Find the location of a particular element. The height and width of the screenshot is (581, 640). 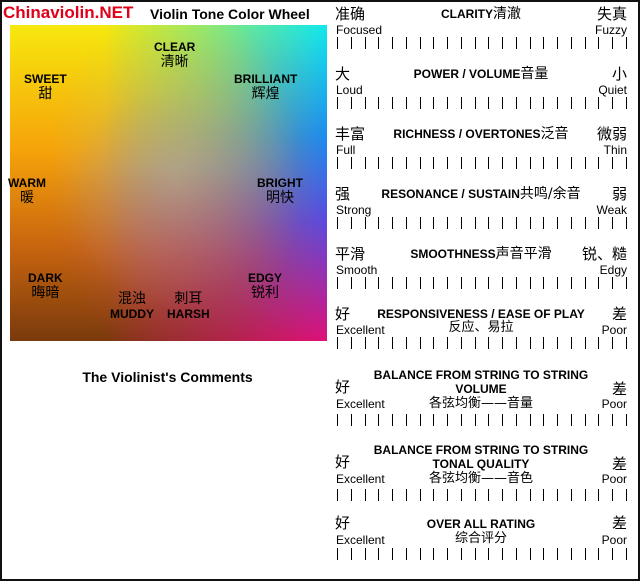

rating-scale-row: 丰富 Full 微弱 Thin RICHNESS / OVERTONES泛音 is located at coordinates (481, 150).